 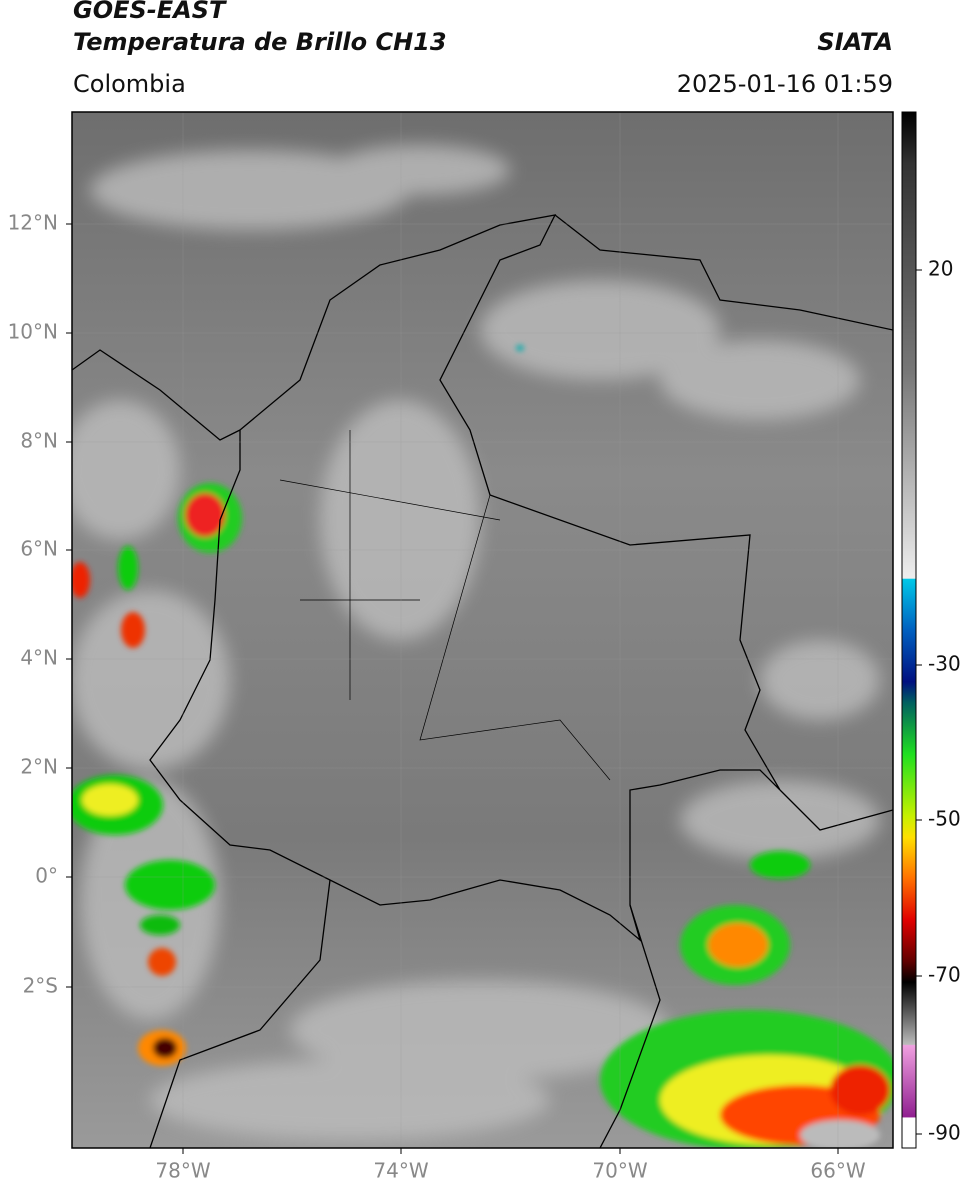 What do you see at coordinates (619, 1171) in the screenshot?
I see `lon-label: 70°W` at bounding box center [619, 1171].